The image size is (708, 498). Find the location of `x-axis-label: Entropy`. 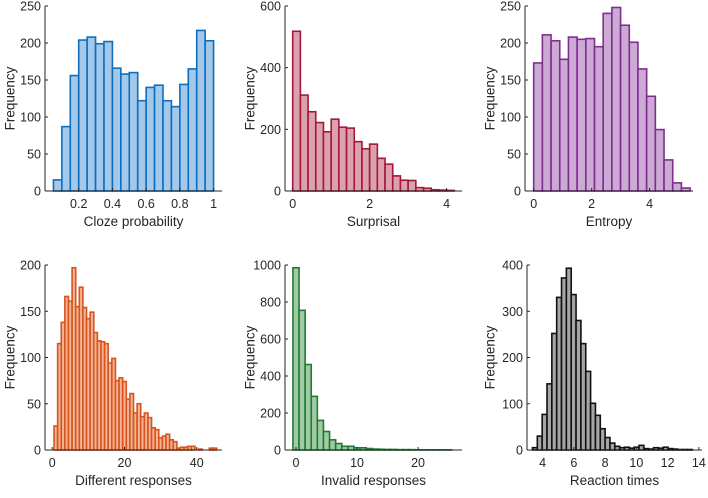

x-axis-label: Entropy is located at coordinates (609, 221).